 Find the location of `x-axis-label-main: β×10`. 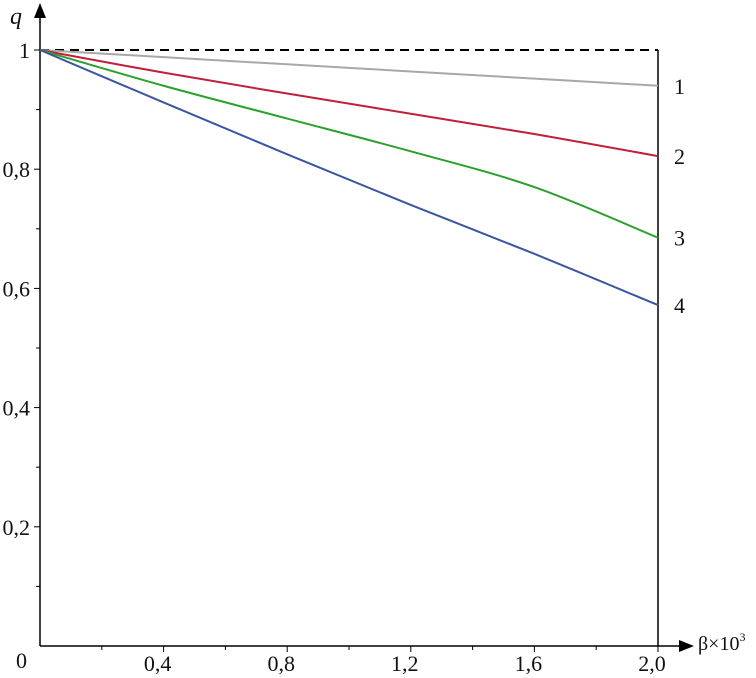

x-axis-label-main: β×10 is located at coordinates (718, 644).